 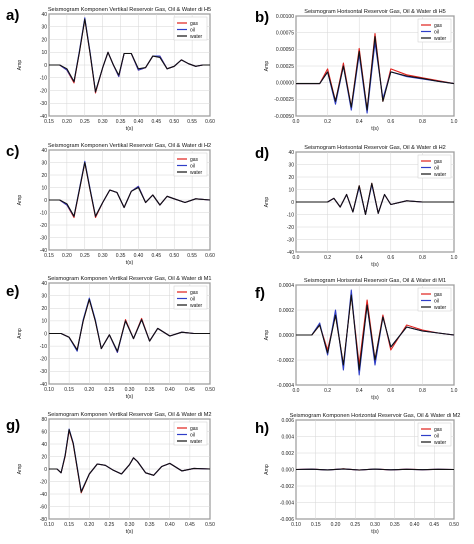 What do you see at coordinates (49, 390) in the screenshot?
I see `x-tick-label: 0.10` at bounding box center [49, 390].